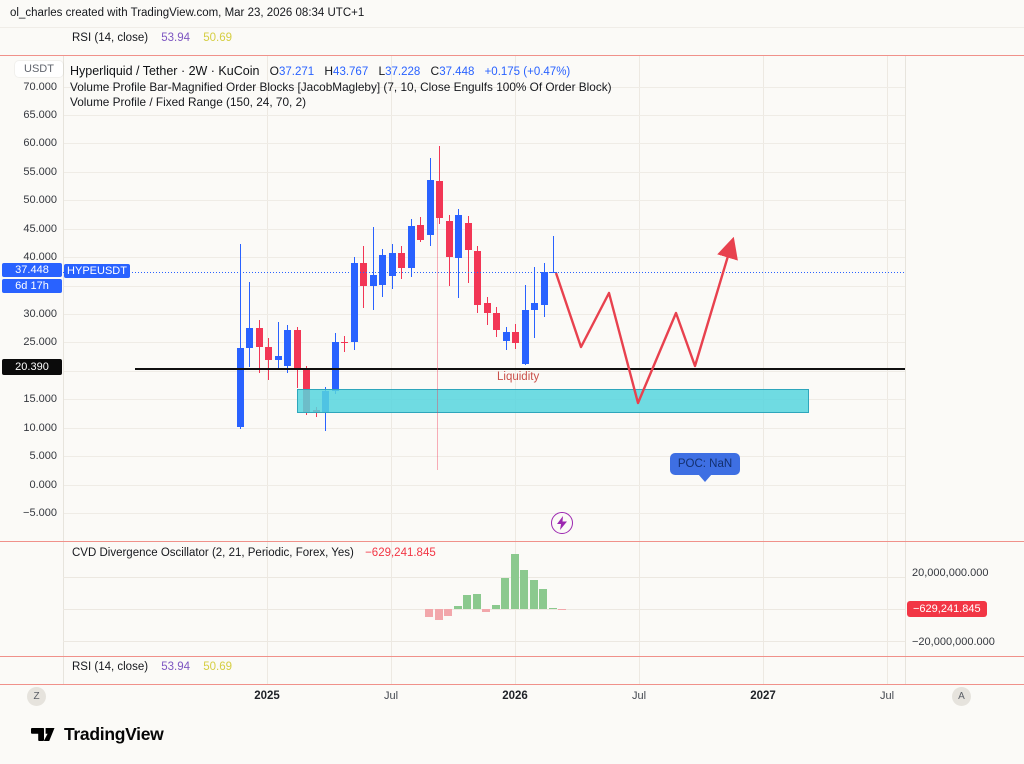  Describe the element at coordinates (97, 734) in the screenshot. I see `tradingview-logo: TradingView` at that location.